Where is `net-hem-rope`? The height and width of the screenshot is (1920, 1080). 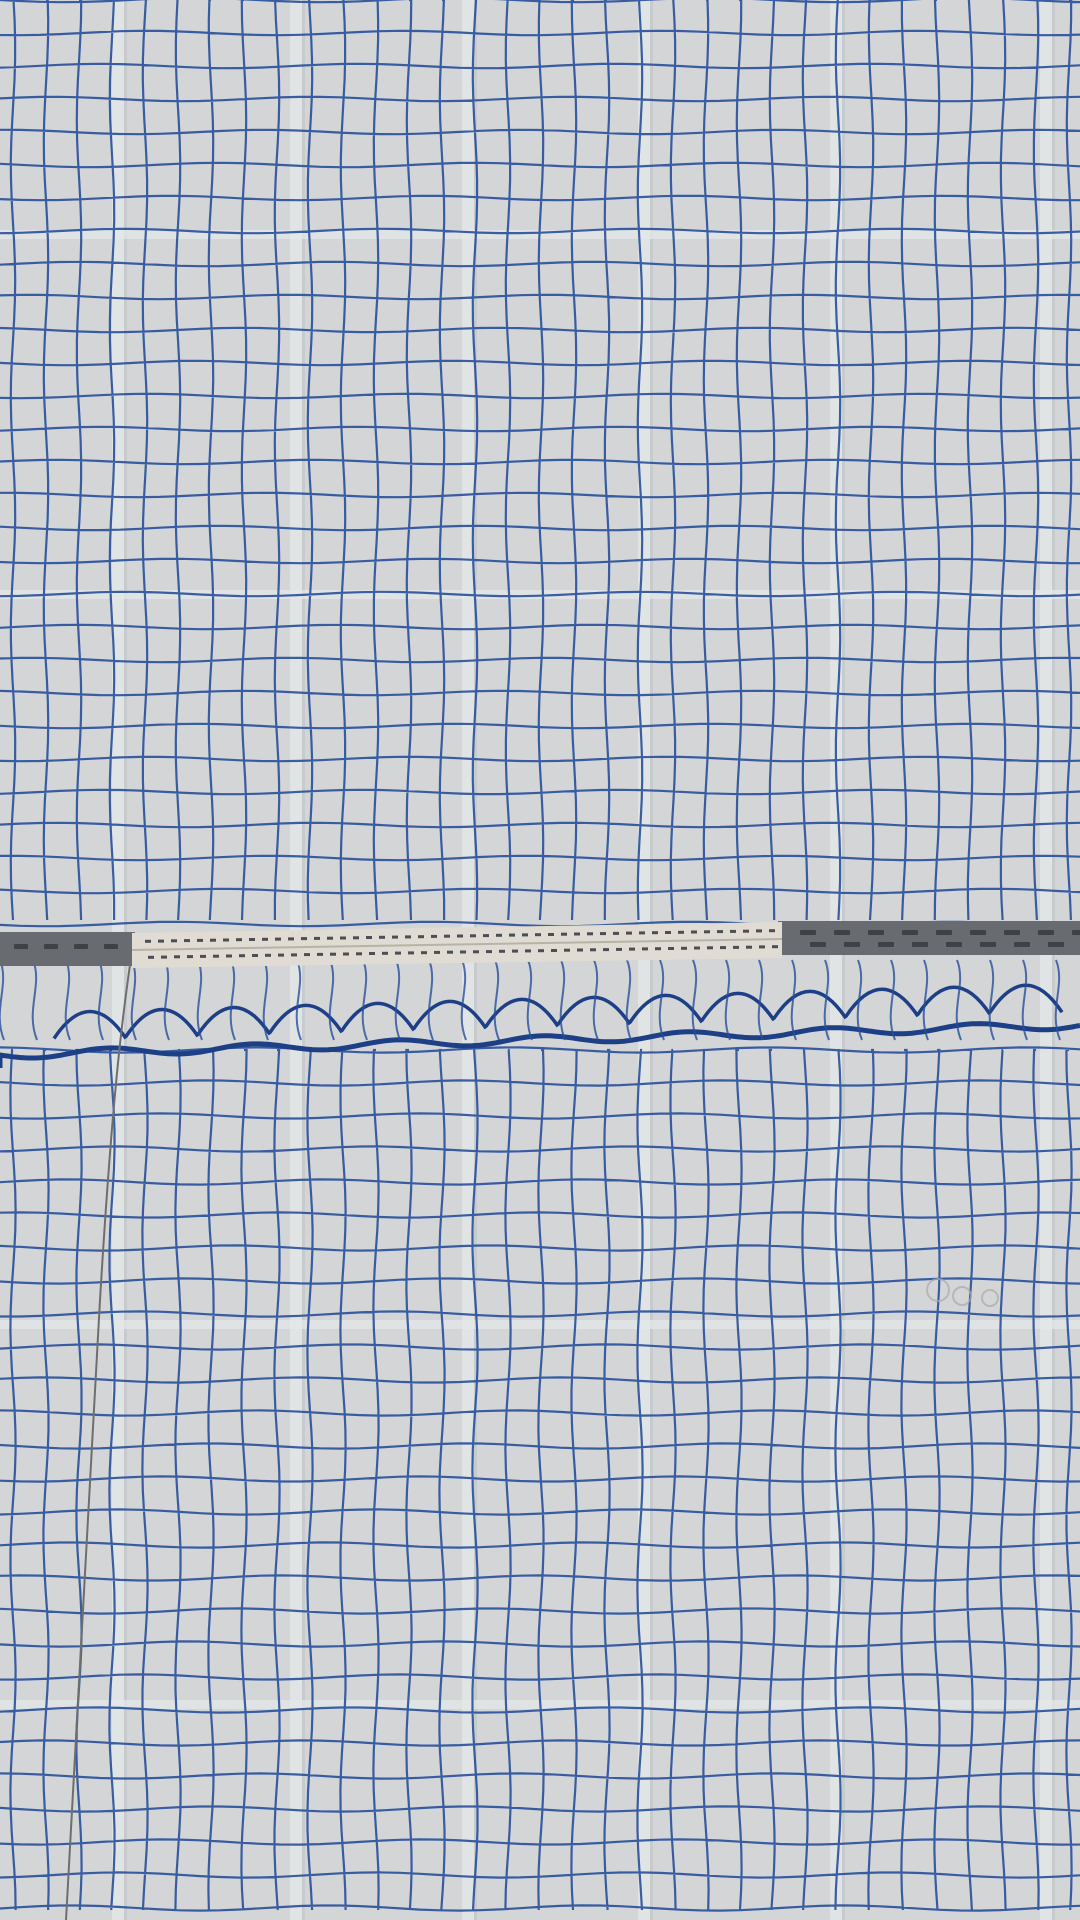 net-hem-rope is located at coordinates (540, 1013).